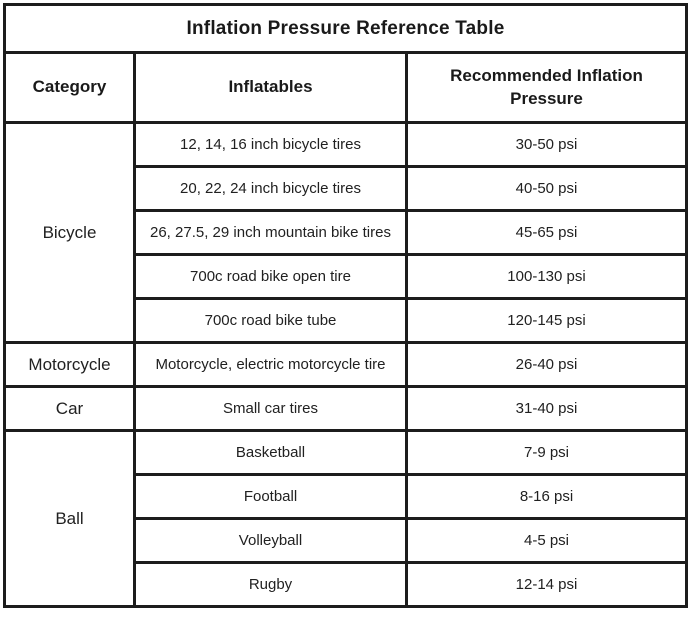 The image size is (688, 631). What do you see at coordinates (546, 320) in the screenshot?
I see `pressure-cell: 120-145 psi` at bounding box center [546, 320].